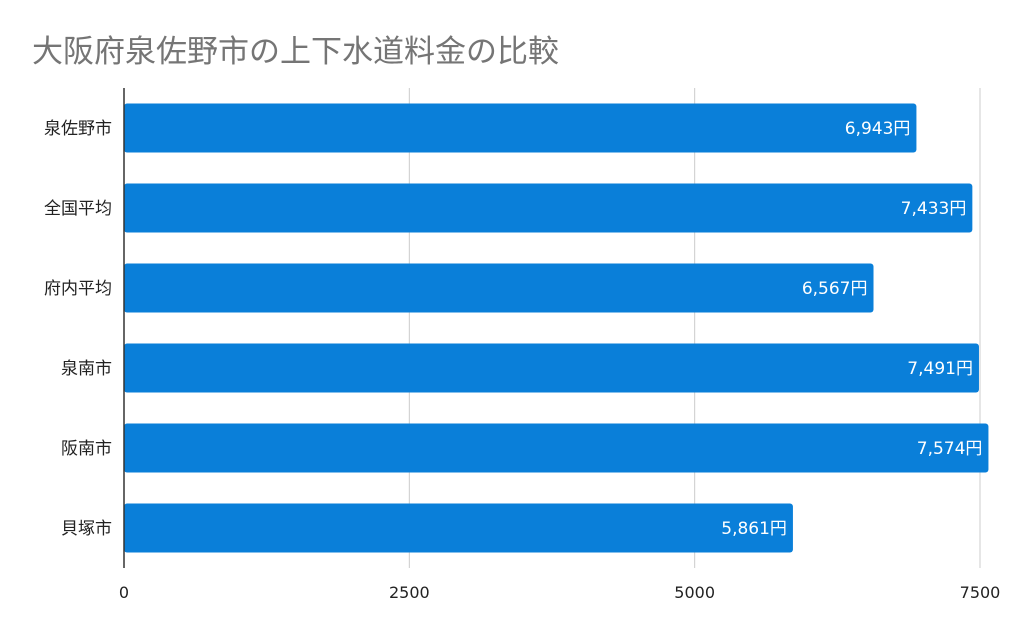 Image resolution: width=1024 pixels, height=633 pixels. What do you see at coordinates (694, 592) in the screenshot?
I see `x-tick-label: 5000` at bounding box center [694, 592].